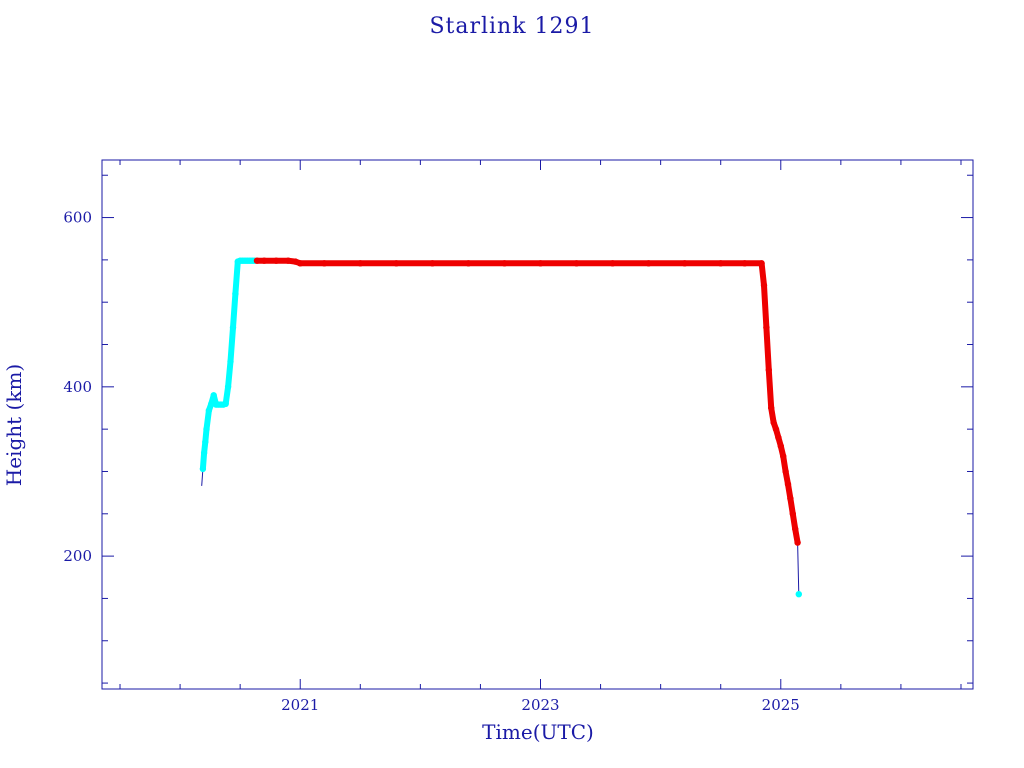 This screenshot has width=1024, height=768. I want to click on y-tick-label: 600, so click(77, 218).